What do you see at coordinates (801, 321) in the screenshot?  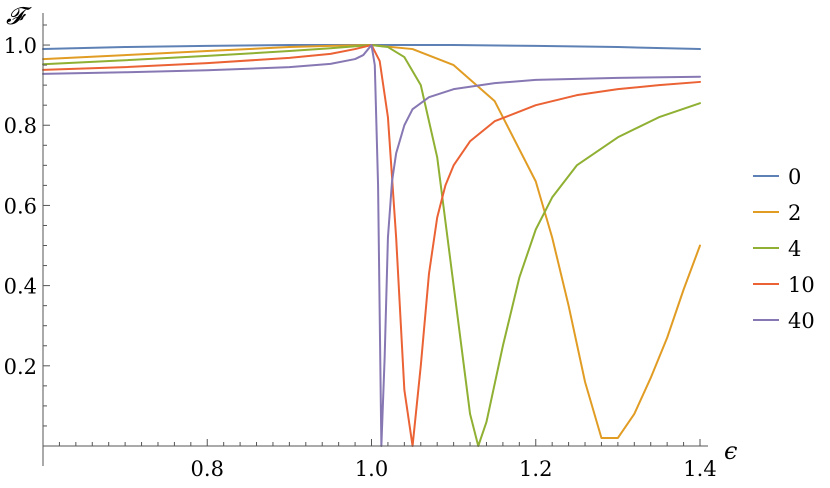 I see `legend-label-40: 40` at bounding box center [801, 321].